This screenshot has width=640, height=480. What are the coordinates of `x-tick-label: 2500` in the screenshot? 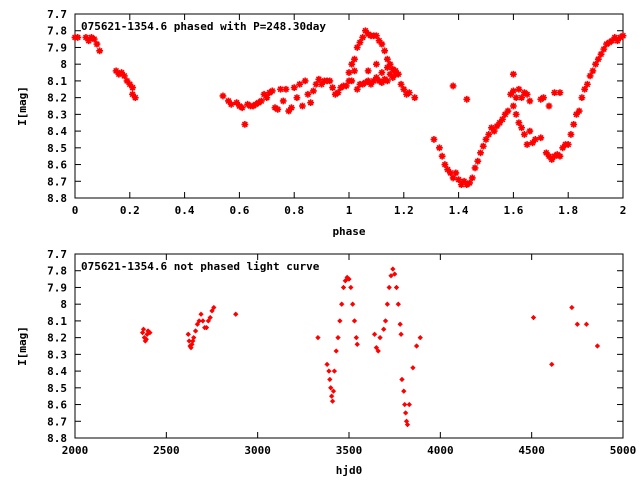 It's located at (166, 450).